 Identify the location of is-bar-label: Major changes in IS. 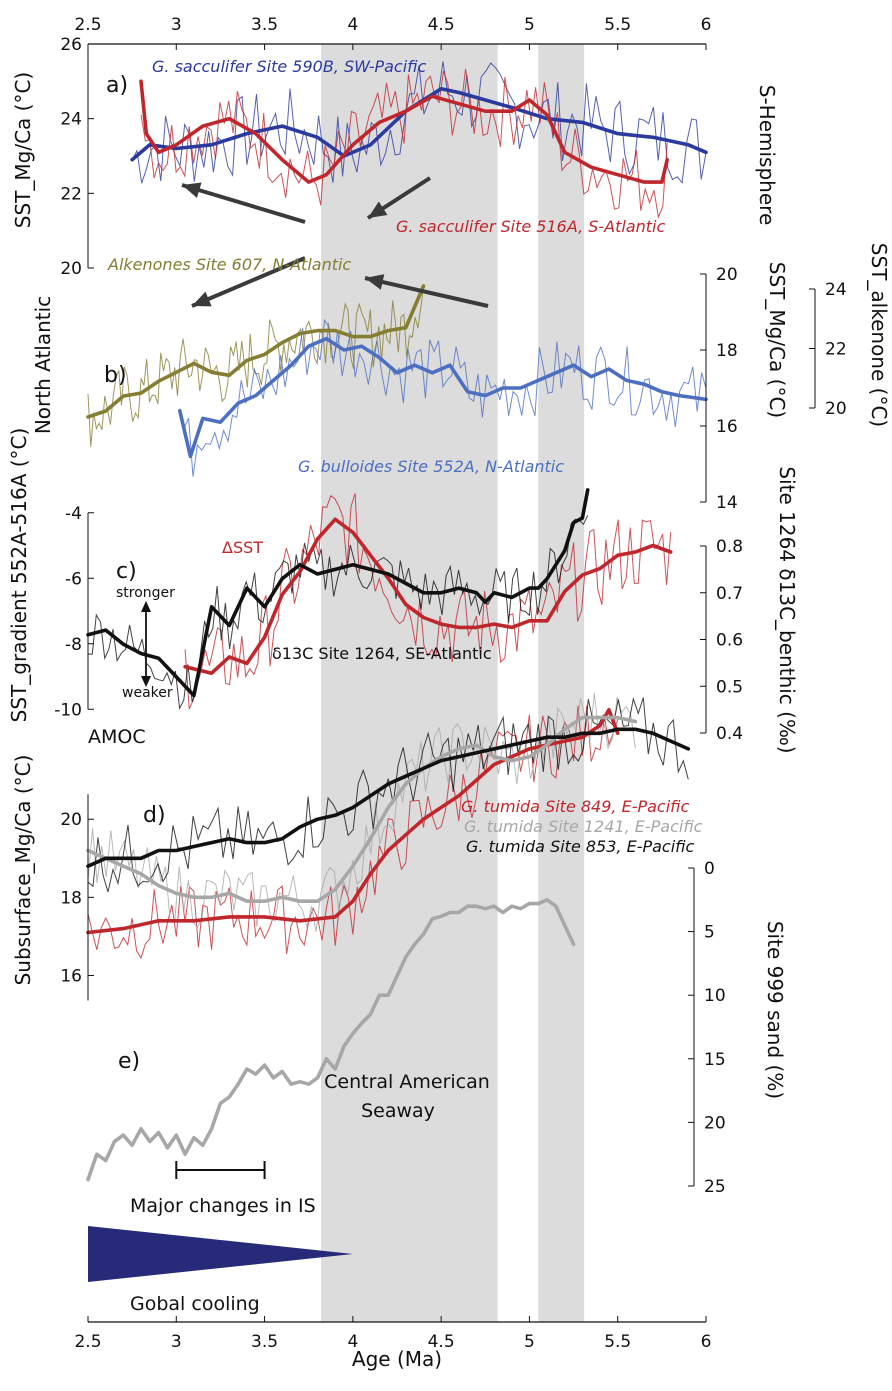
(223, 1206).